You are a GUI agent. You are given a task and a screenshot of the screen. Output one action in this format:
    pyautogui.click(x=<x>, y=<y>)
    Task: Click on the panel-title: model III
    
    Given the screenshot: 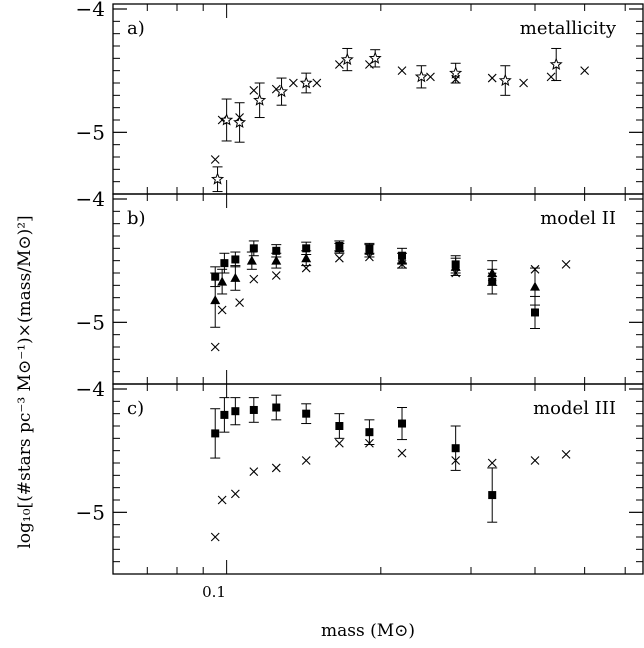 What is the action you would take?
    pyautogui.click(x=574, y=408)
    